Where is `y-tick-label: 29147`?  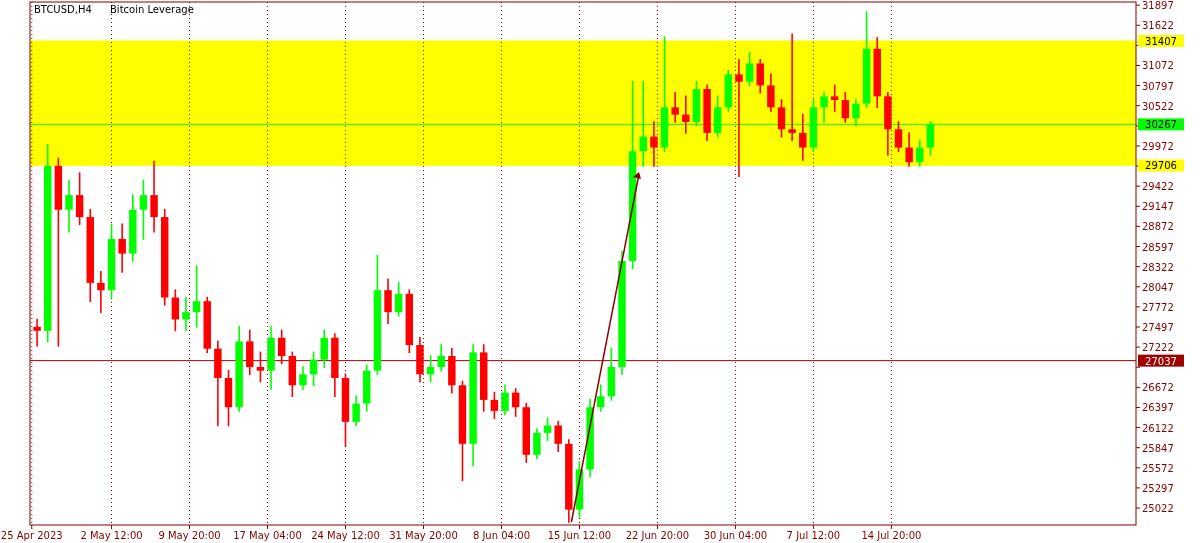
y-tick-label: 29147 is located at coordinates (1158, 207).